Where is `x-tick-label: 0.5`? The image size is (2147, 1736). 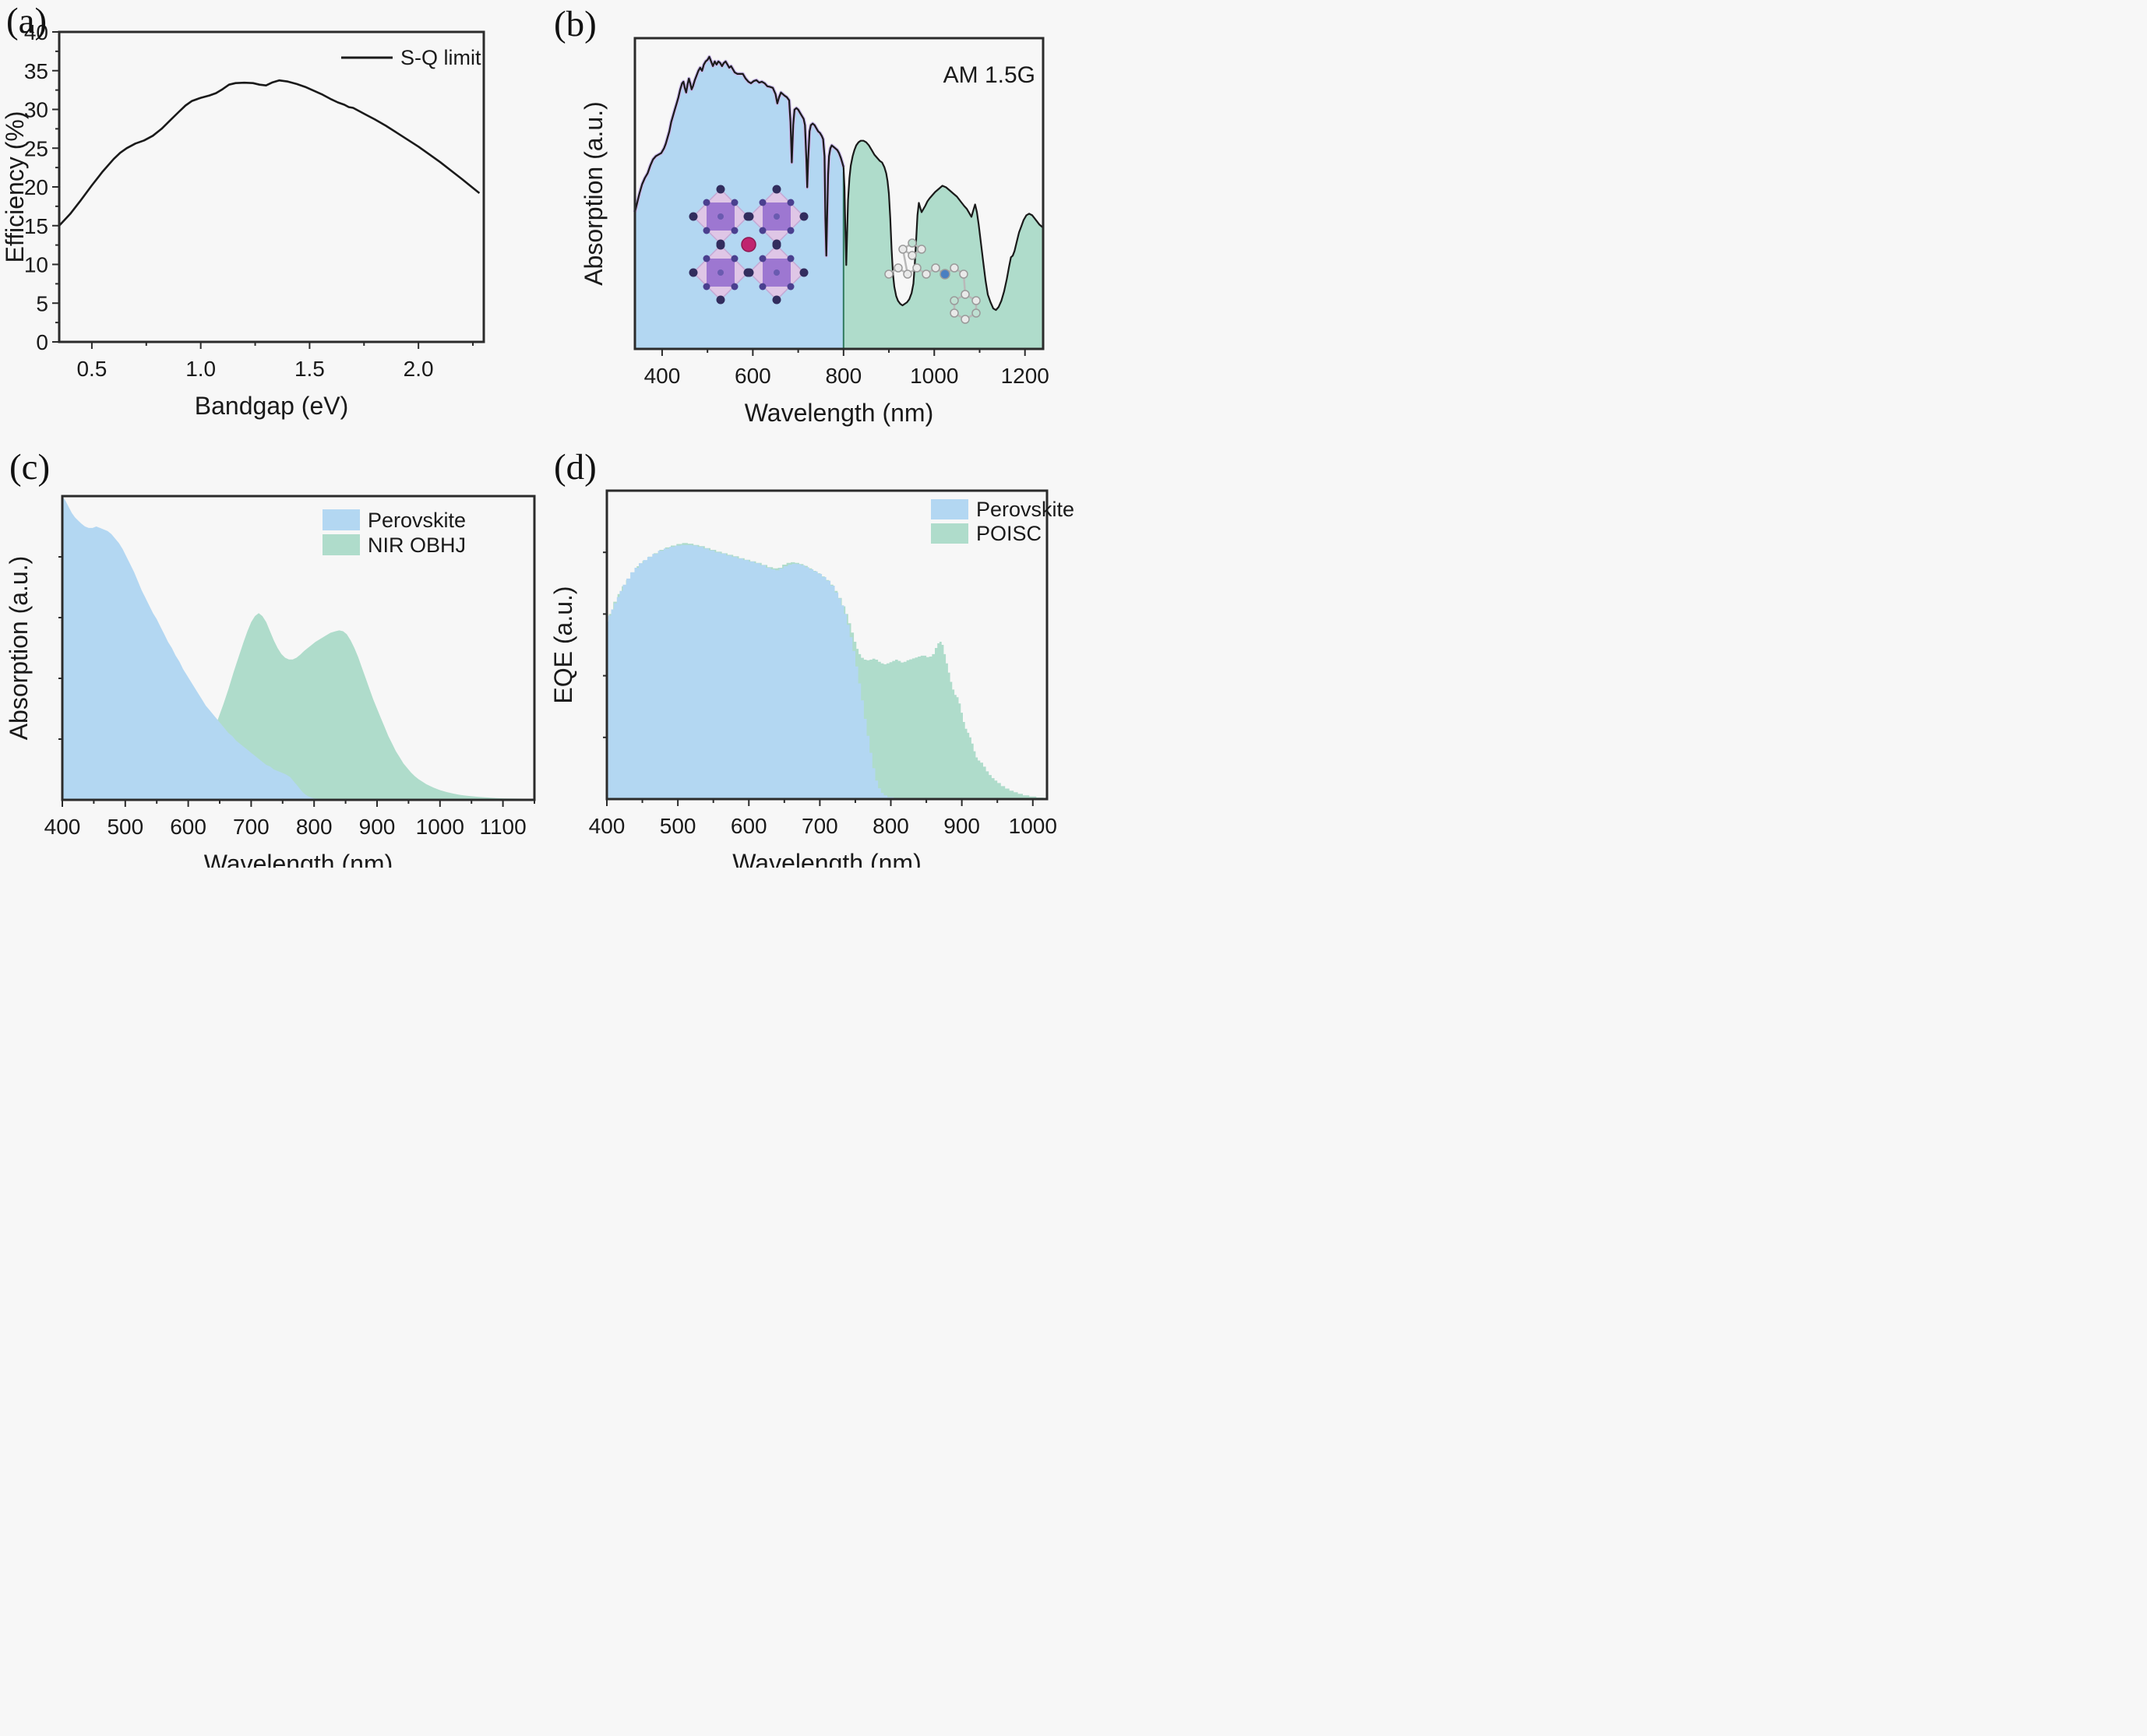 x-tick-label: 0.5 is located at coordinates (91, 369).